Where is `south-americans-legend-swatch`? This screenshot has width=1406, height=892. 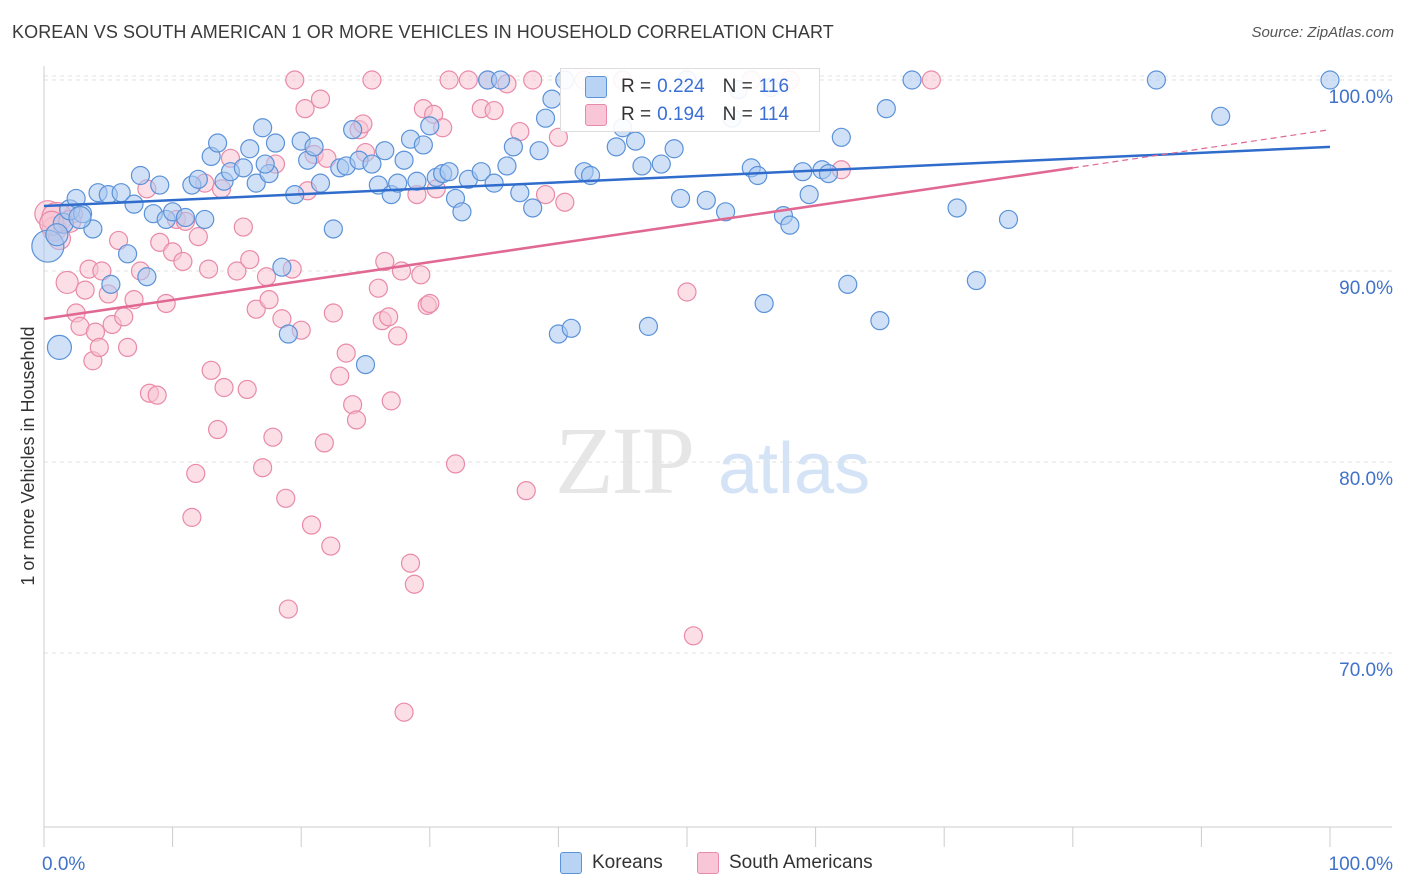 south-americans-legend-swatch is located at coordinates (708, 863).